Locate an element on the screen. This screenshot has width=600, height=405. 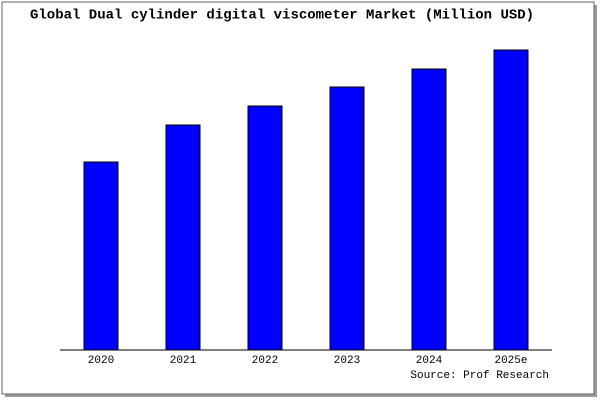
x-tick-label: 2022 is located at coordinates (265, 361).